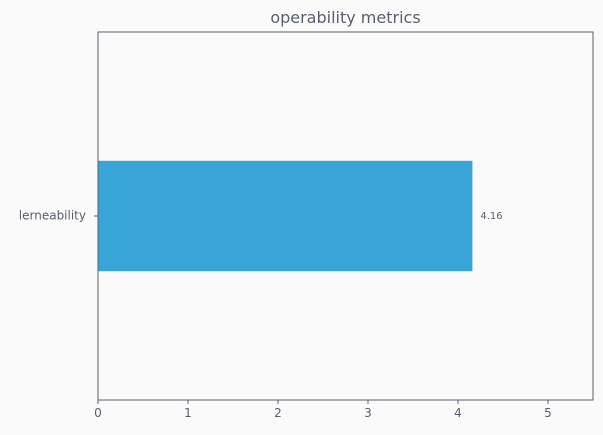 The image size is (603, 435). I want to click on x-tick-label: 4, so click(458, 413).